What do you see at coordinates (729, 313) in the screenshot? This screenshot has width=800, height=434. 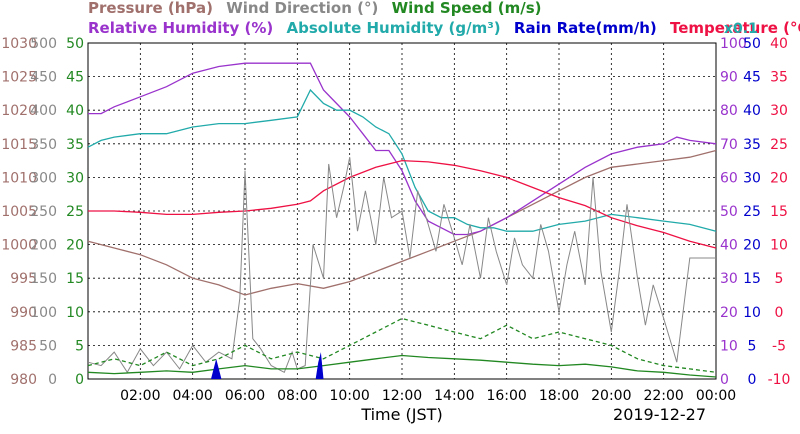 I see `relative-humidity-tick-label: 20` at bounding box center [729, 313].